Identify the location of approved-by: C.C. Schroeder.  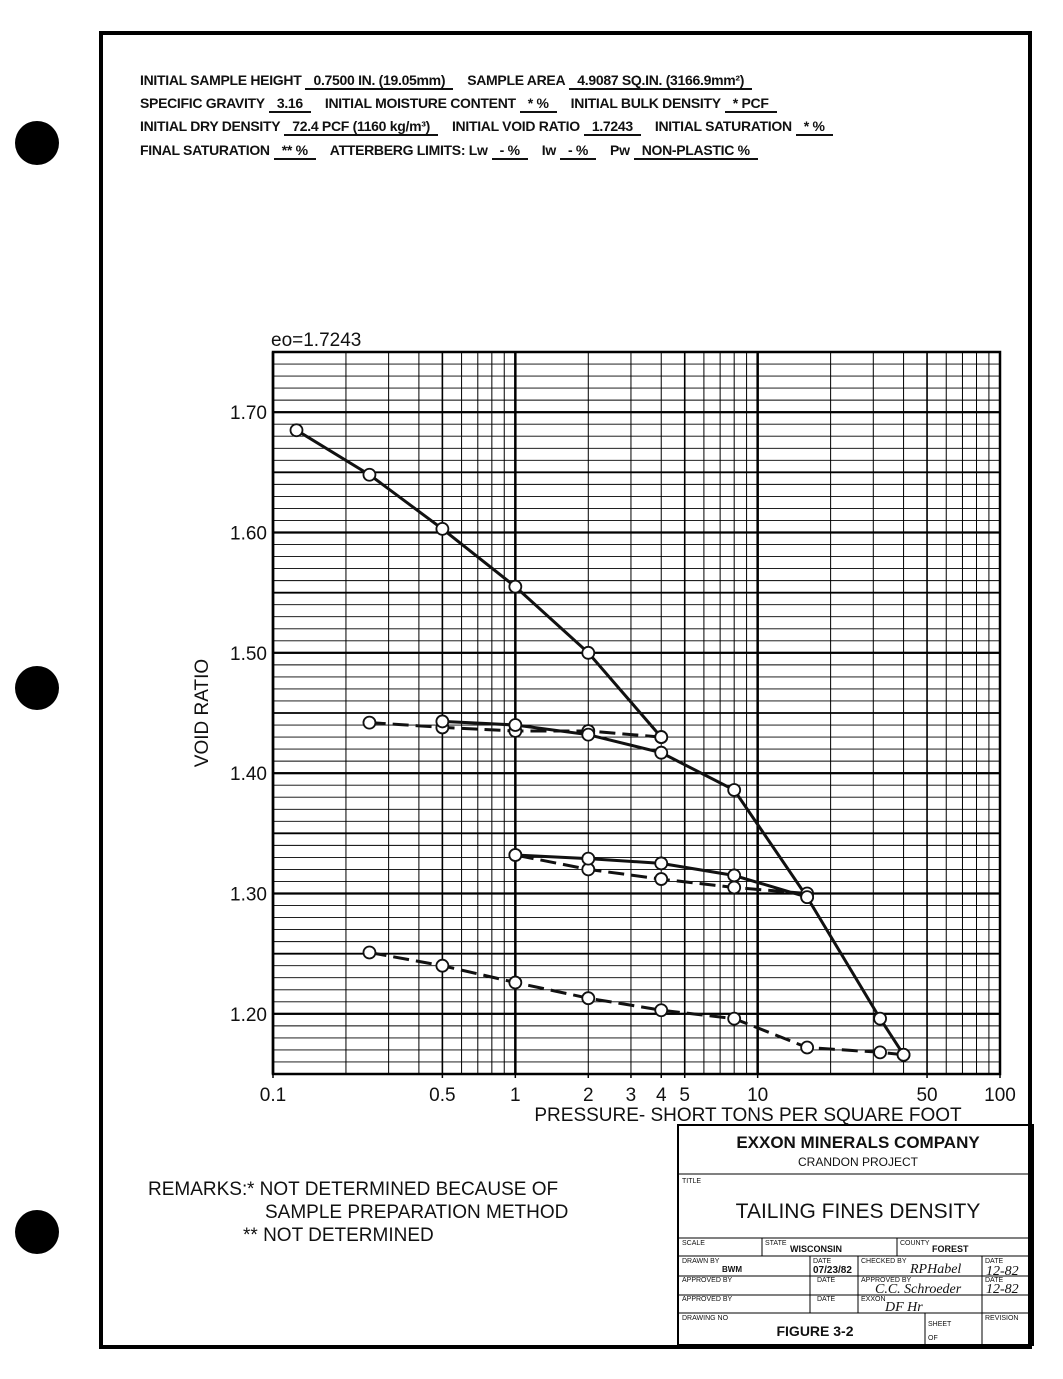
(918, 1289).